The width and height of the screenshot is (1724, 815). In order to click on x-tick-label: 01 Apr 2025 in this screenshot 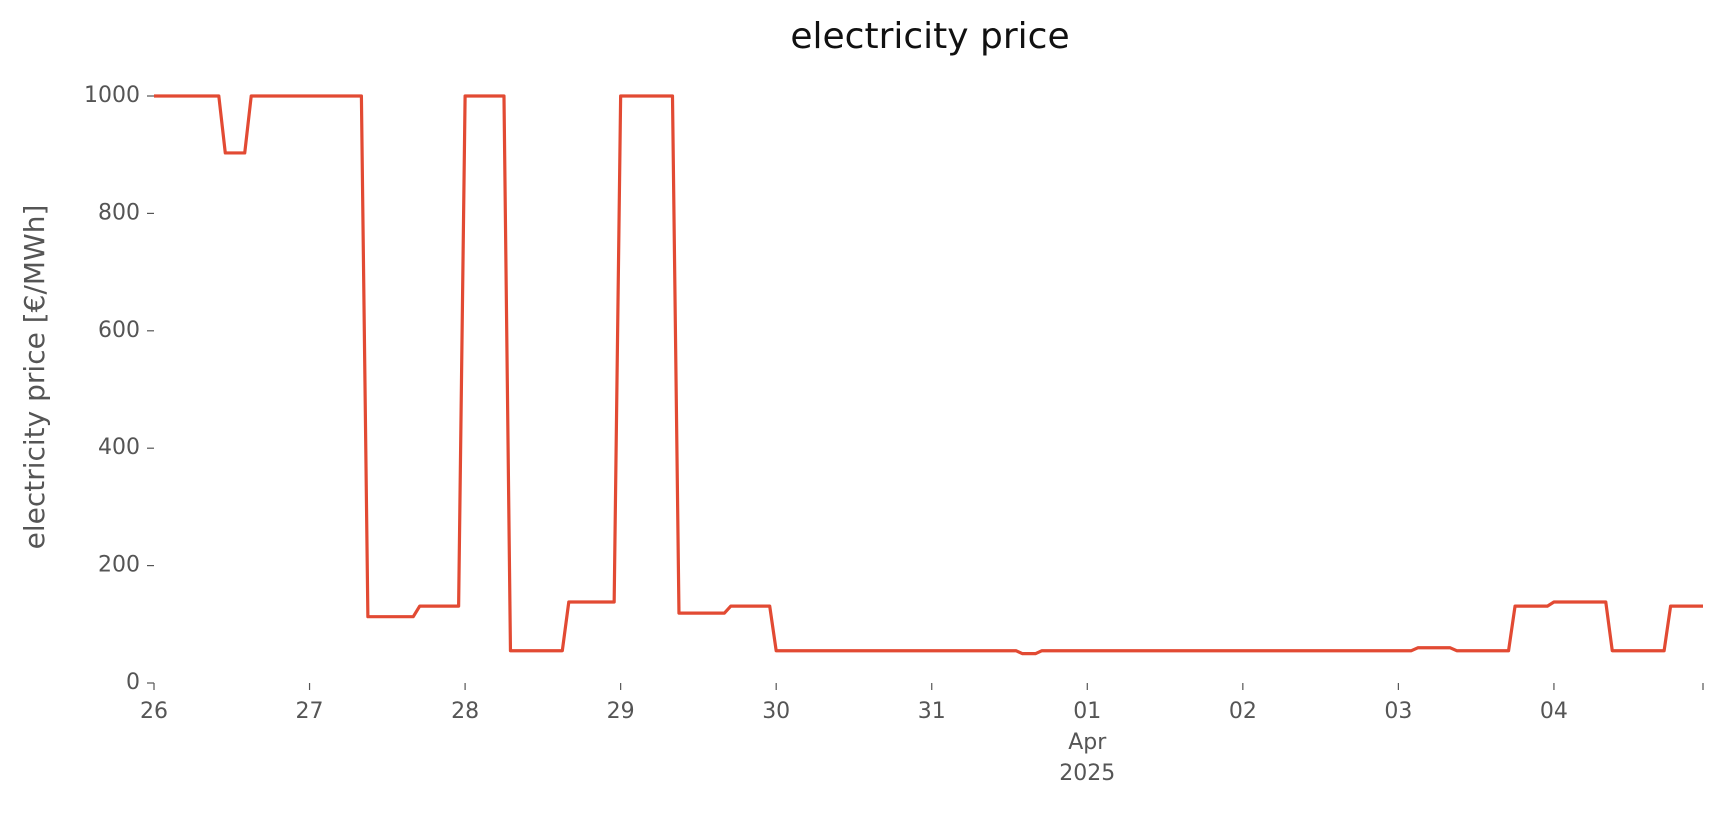, I will do `click(1087, 742)`.